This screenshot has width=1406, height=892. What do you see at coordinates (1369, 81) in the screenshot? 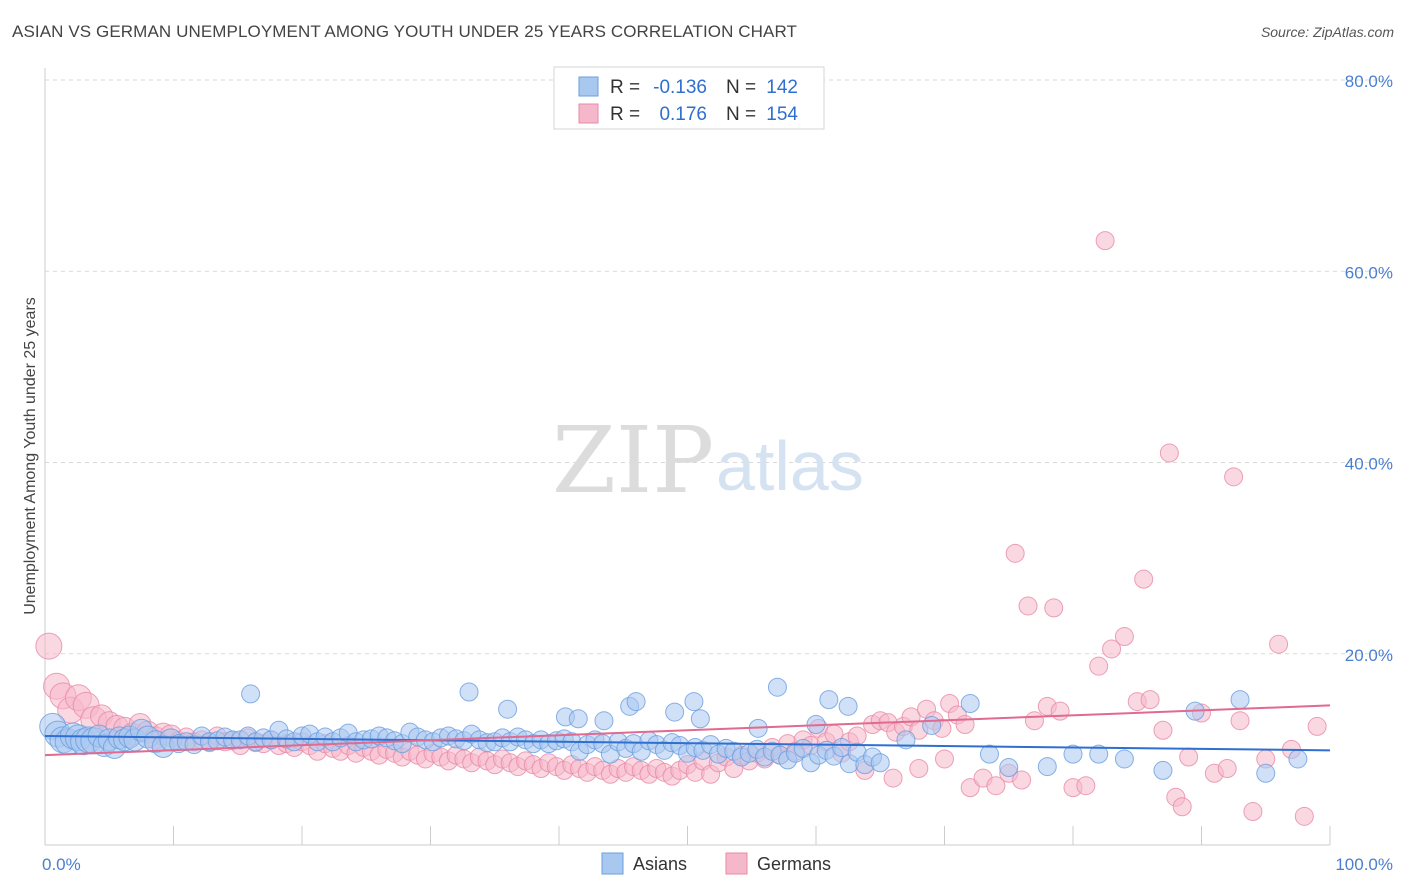
I see `y-tick-label: 80.0%` at bounding box center [1369, 81].